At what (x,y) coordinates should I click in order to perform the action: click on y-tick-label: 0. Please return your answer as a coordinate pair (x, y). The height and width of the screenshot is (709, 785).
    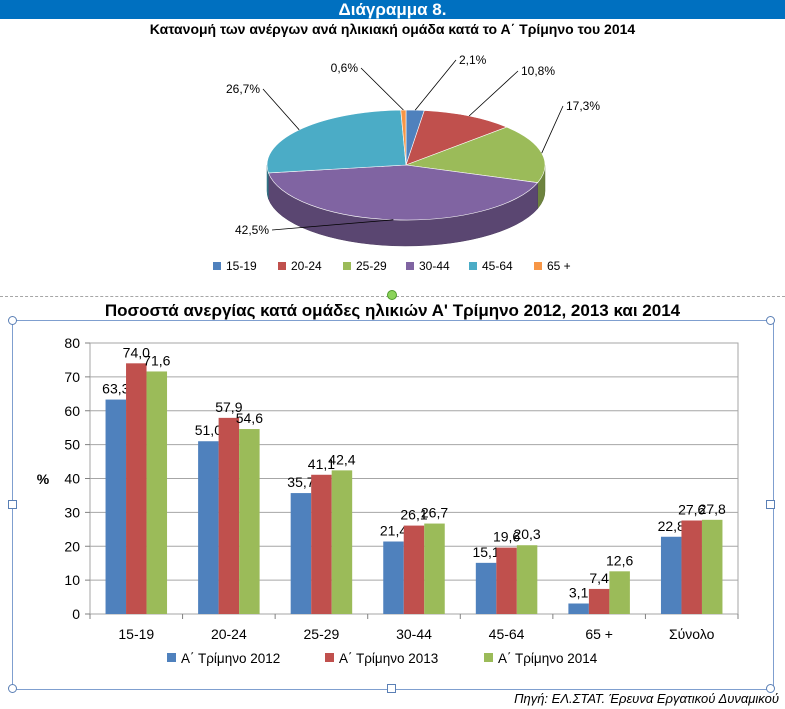
    Looking at the image, I should click on (76, 614).